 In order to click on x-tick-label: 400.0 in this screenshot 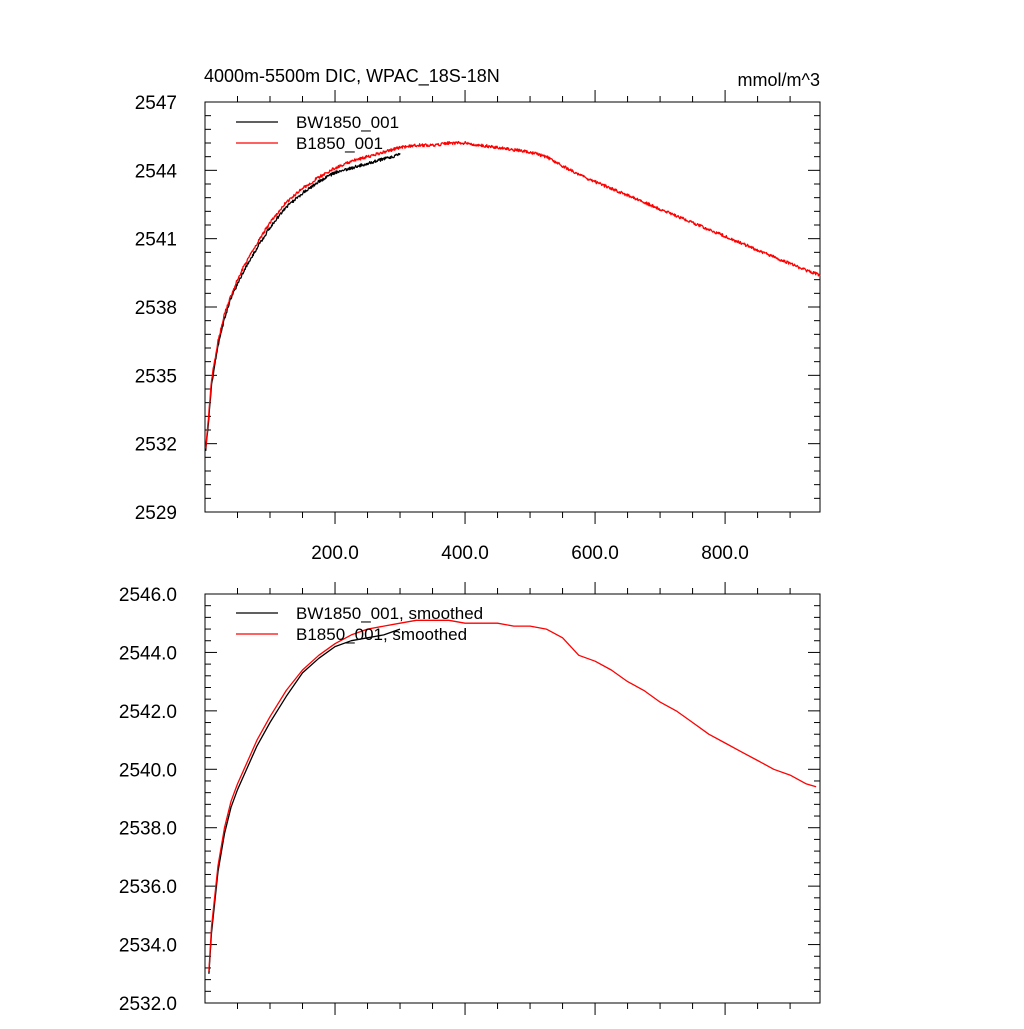, I will do `click(465, 553)`.